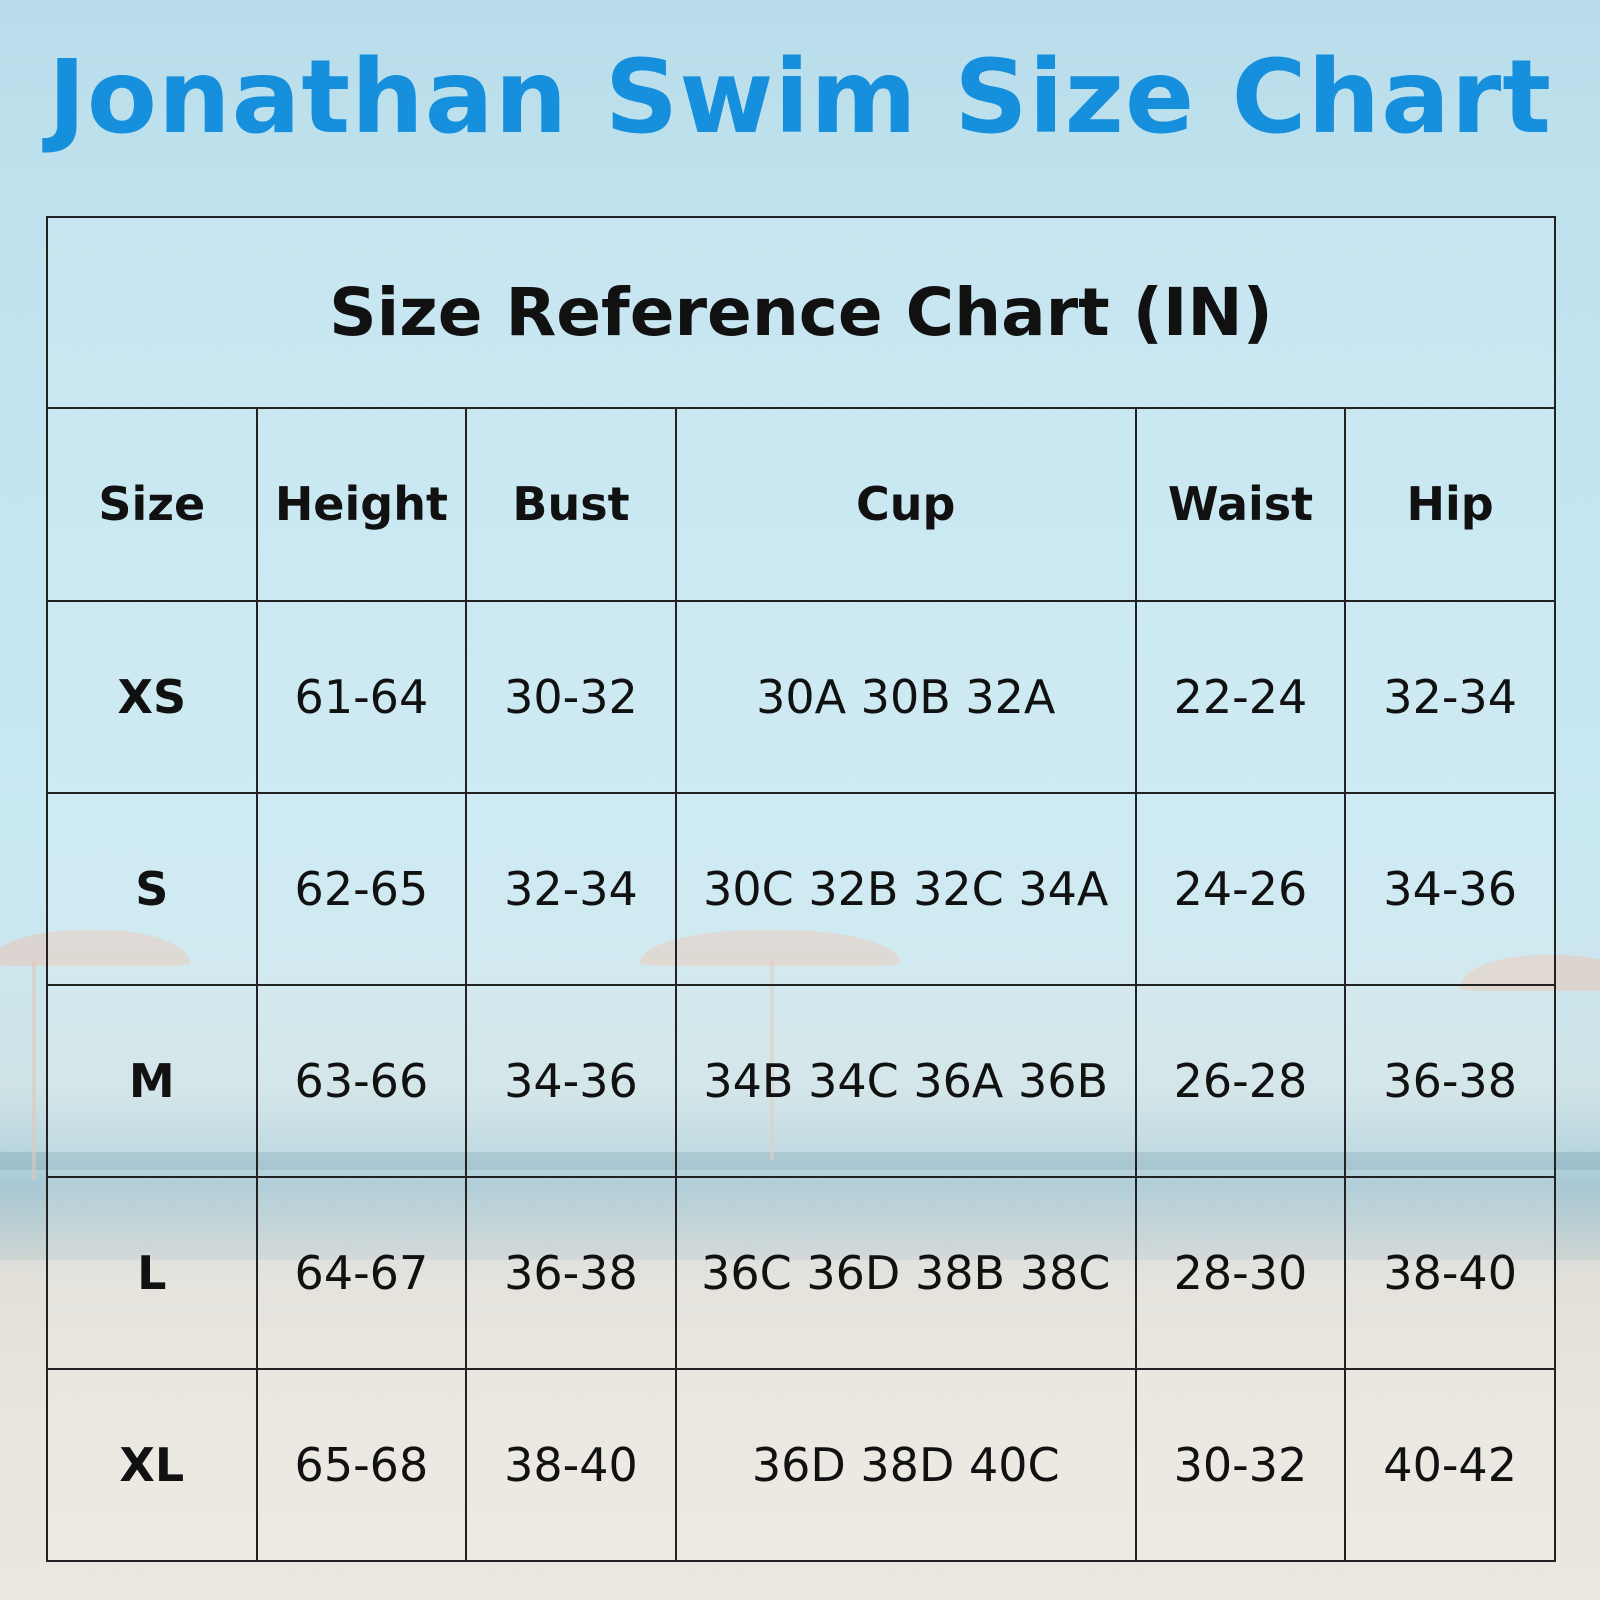 The height and width of the screenshot is (1600, 1600). Describe the element at coordinates (571, 1465) in the screenshot. I see `bust-cell: 38-40` at that location.